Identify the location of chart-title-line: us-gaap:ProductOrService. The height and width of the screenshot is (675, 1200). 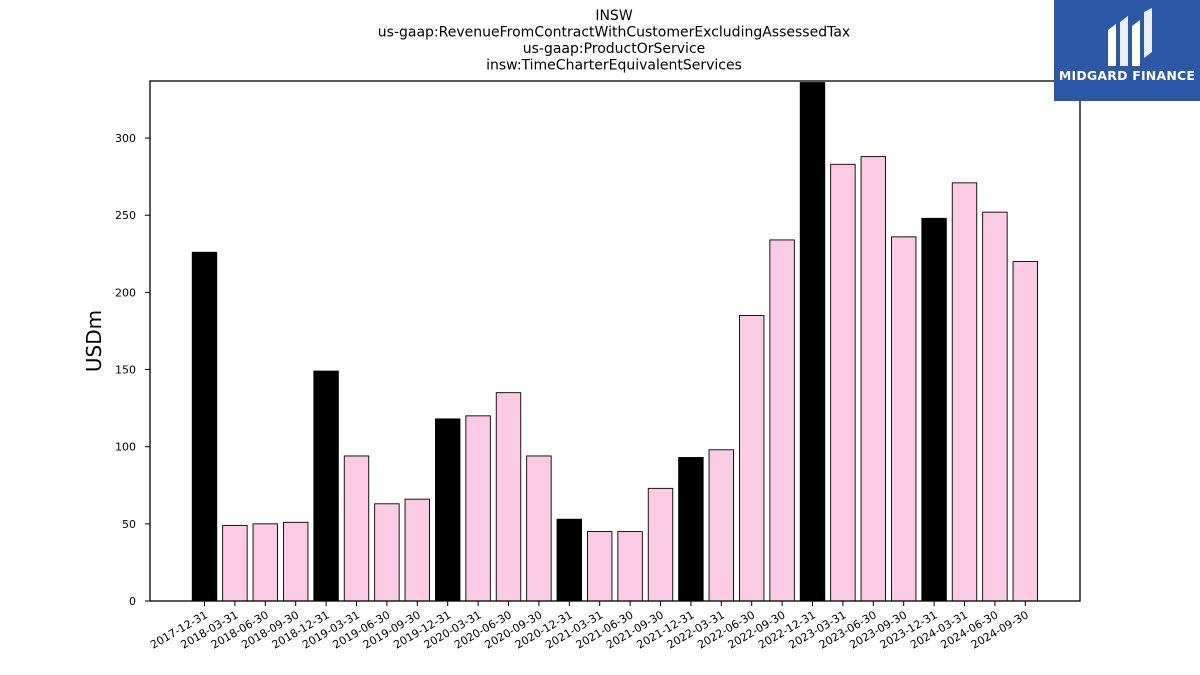
(614, 49).